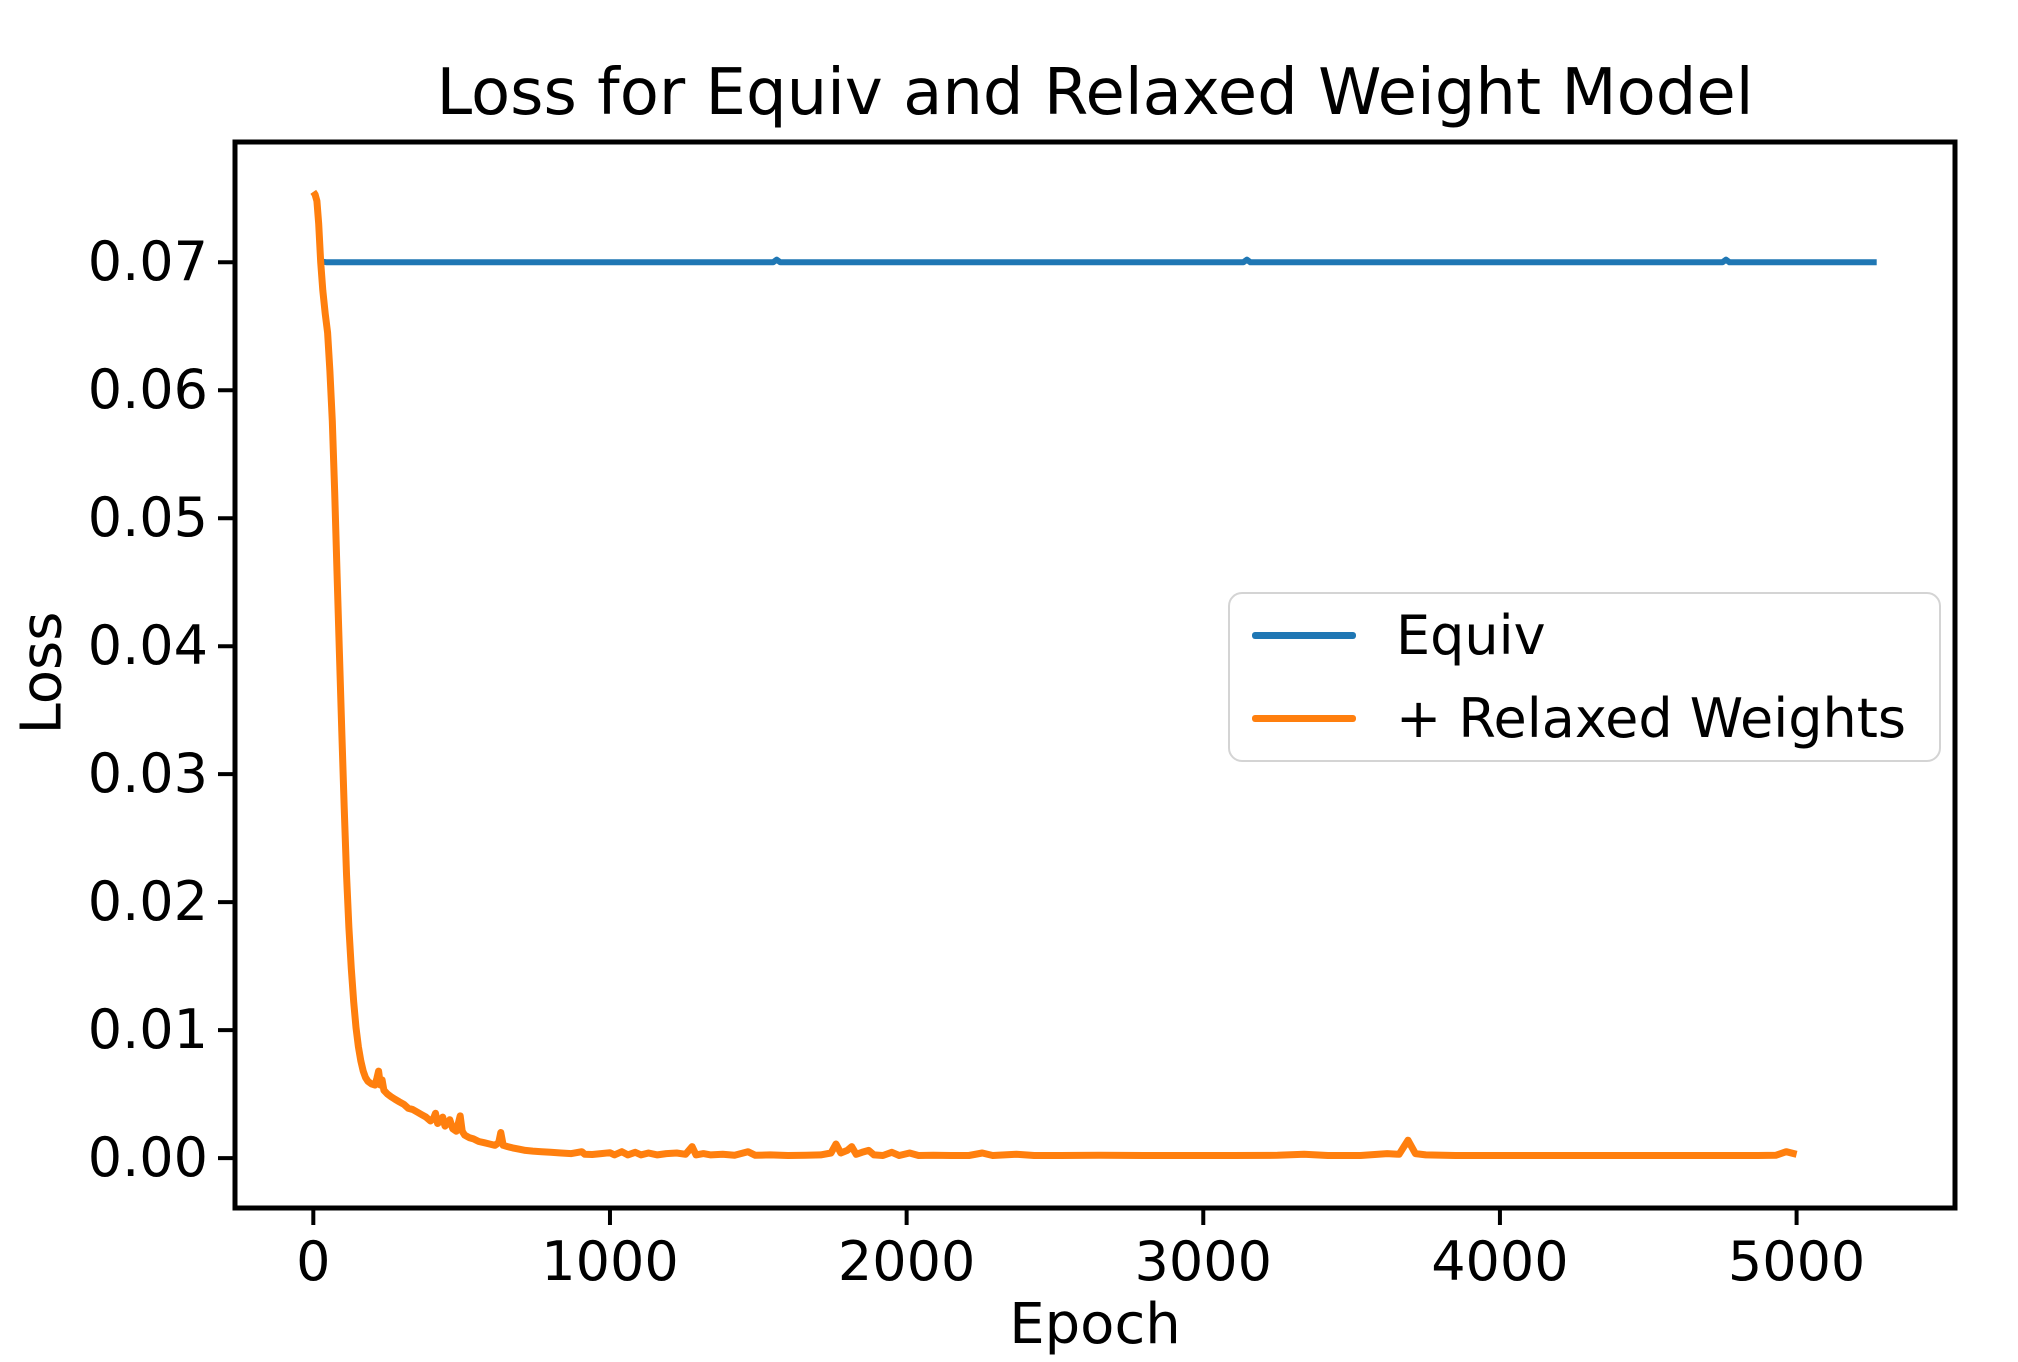 This screenshot has width=2018, height=1362. I want to click on x-tick-label: 0, so click(313, 1261).